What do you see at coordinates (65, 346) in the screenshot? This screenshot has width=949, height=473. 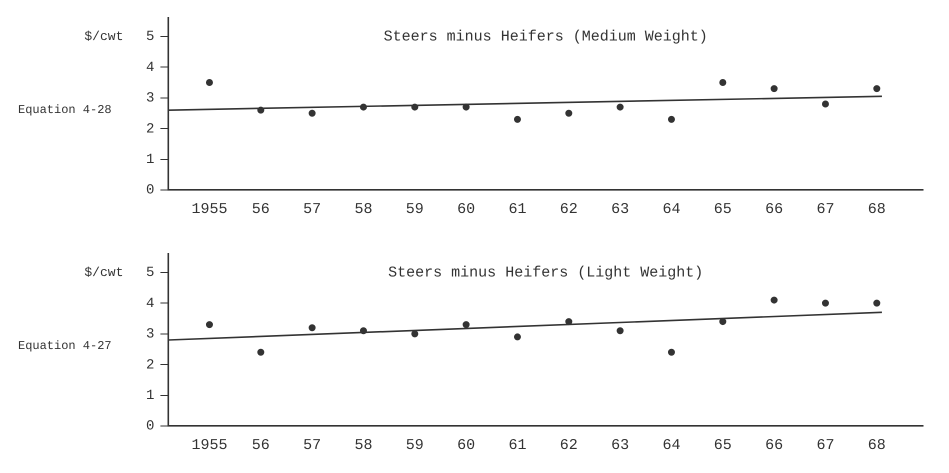 I see `text: Equation 4-27` at bounding box center [65, 346].